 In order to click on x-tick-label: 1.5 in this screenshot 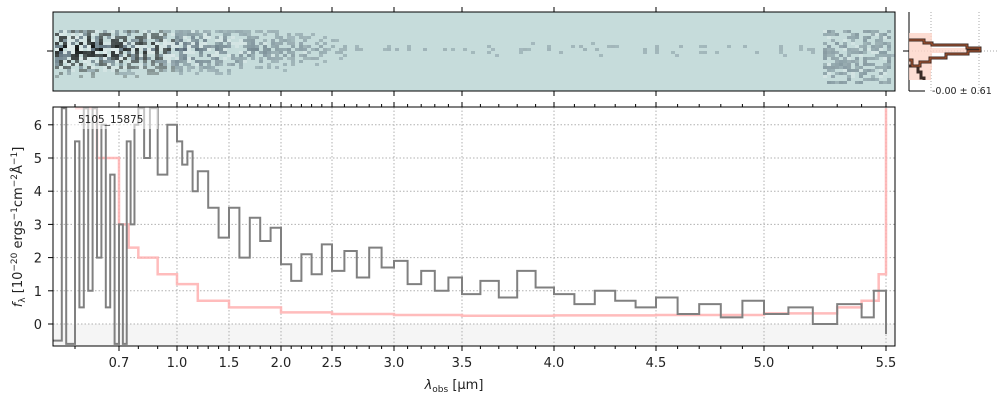, I will do `click(229, 363)`.